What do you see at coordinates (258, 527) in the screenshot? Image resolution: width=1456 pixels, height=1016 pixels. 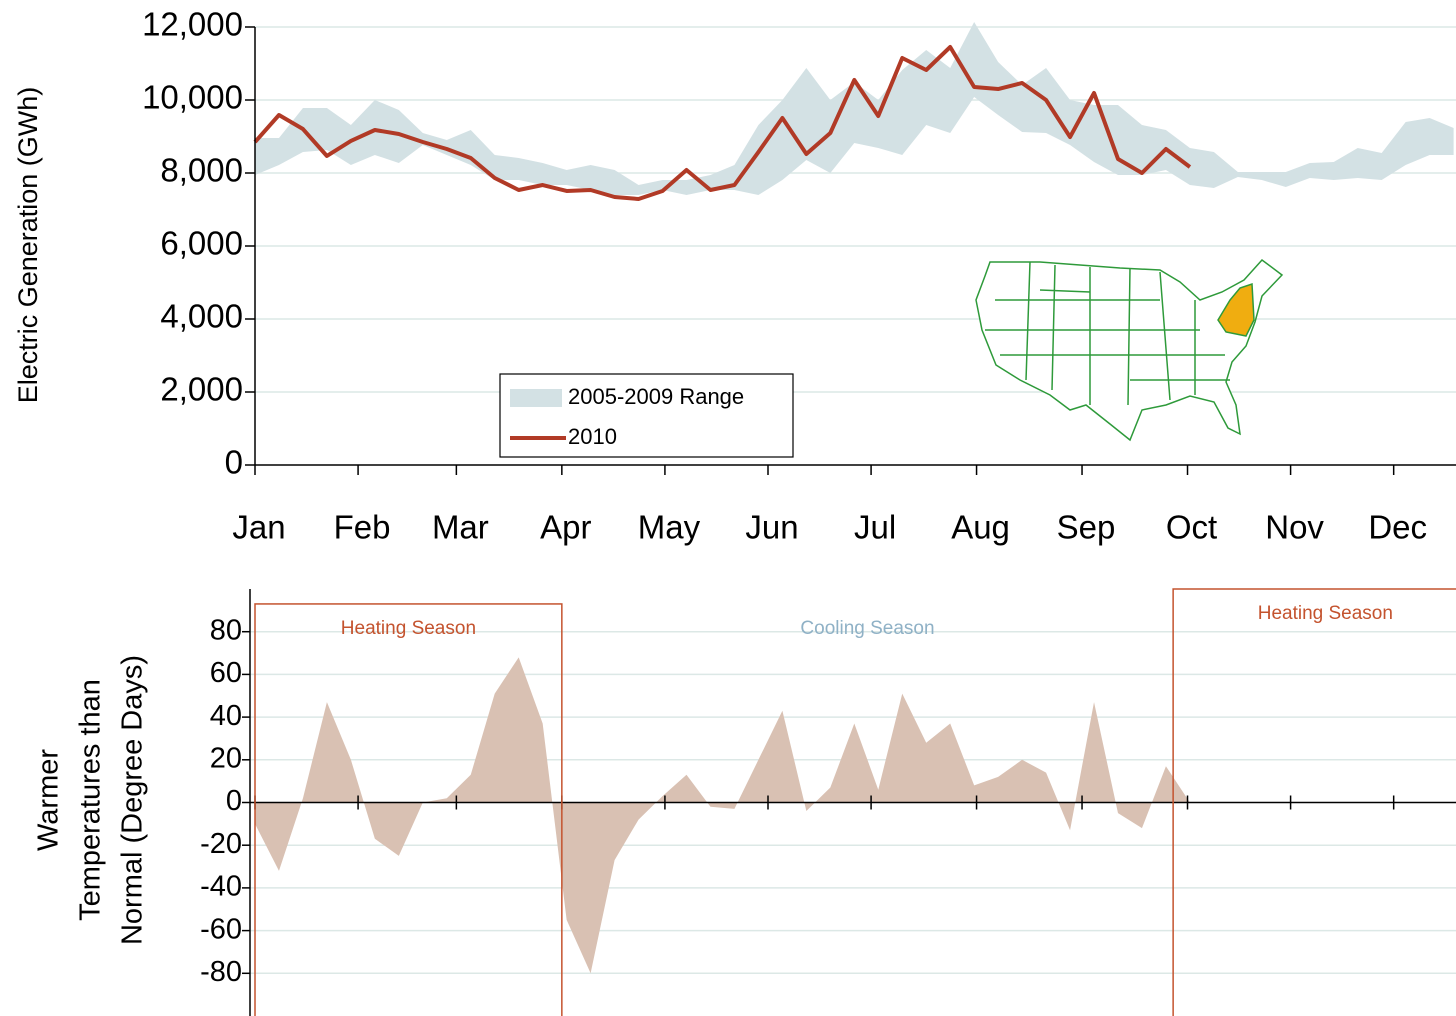 I see `x-tick-label: Jan` at bounding box center [258, 527].